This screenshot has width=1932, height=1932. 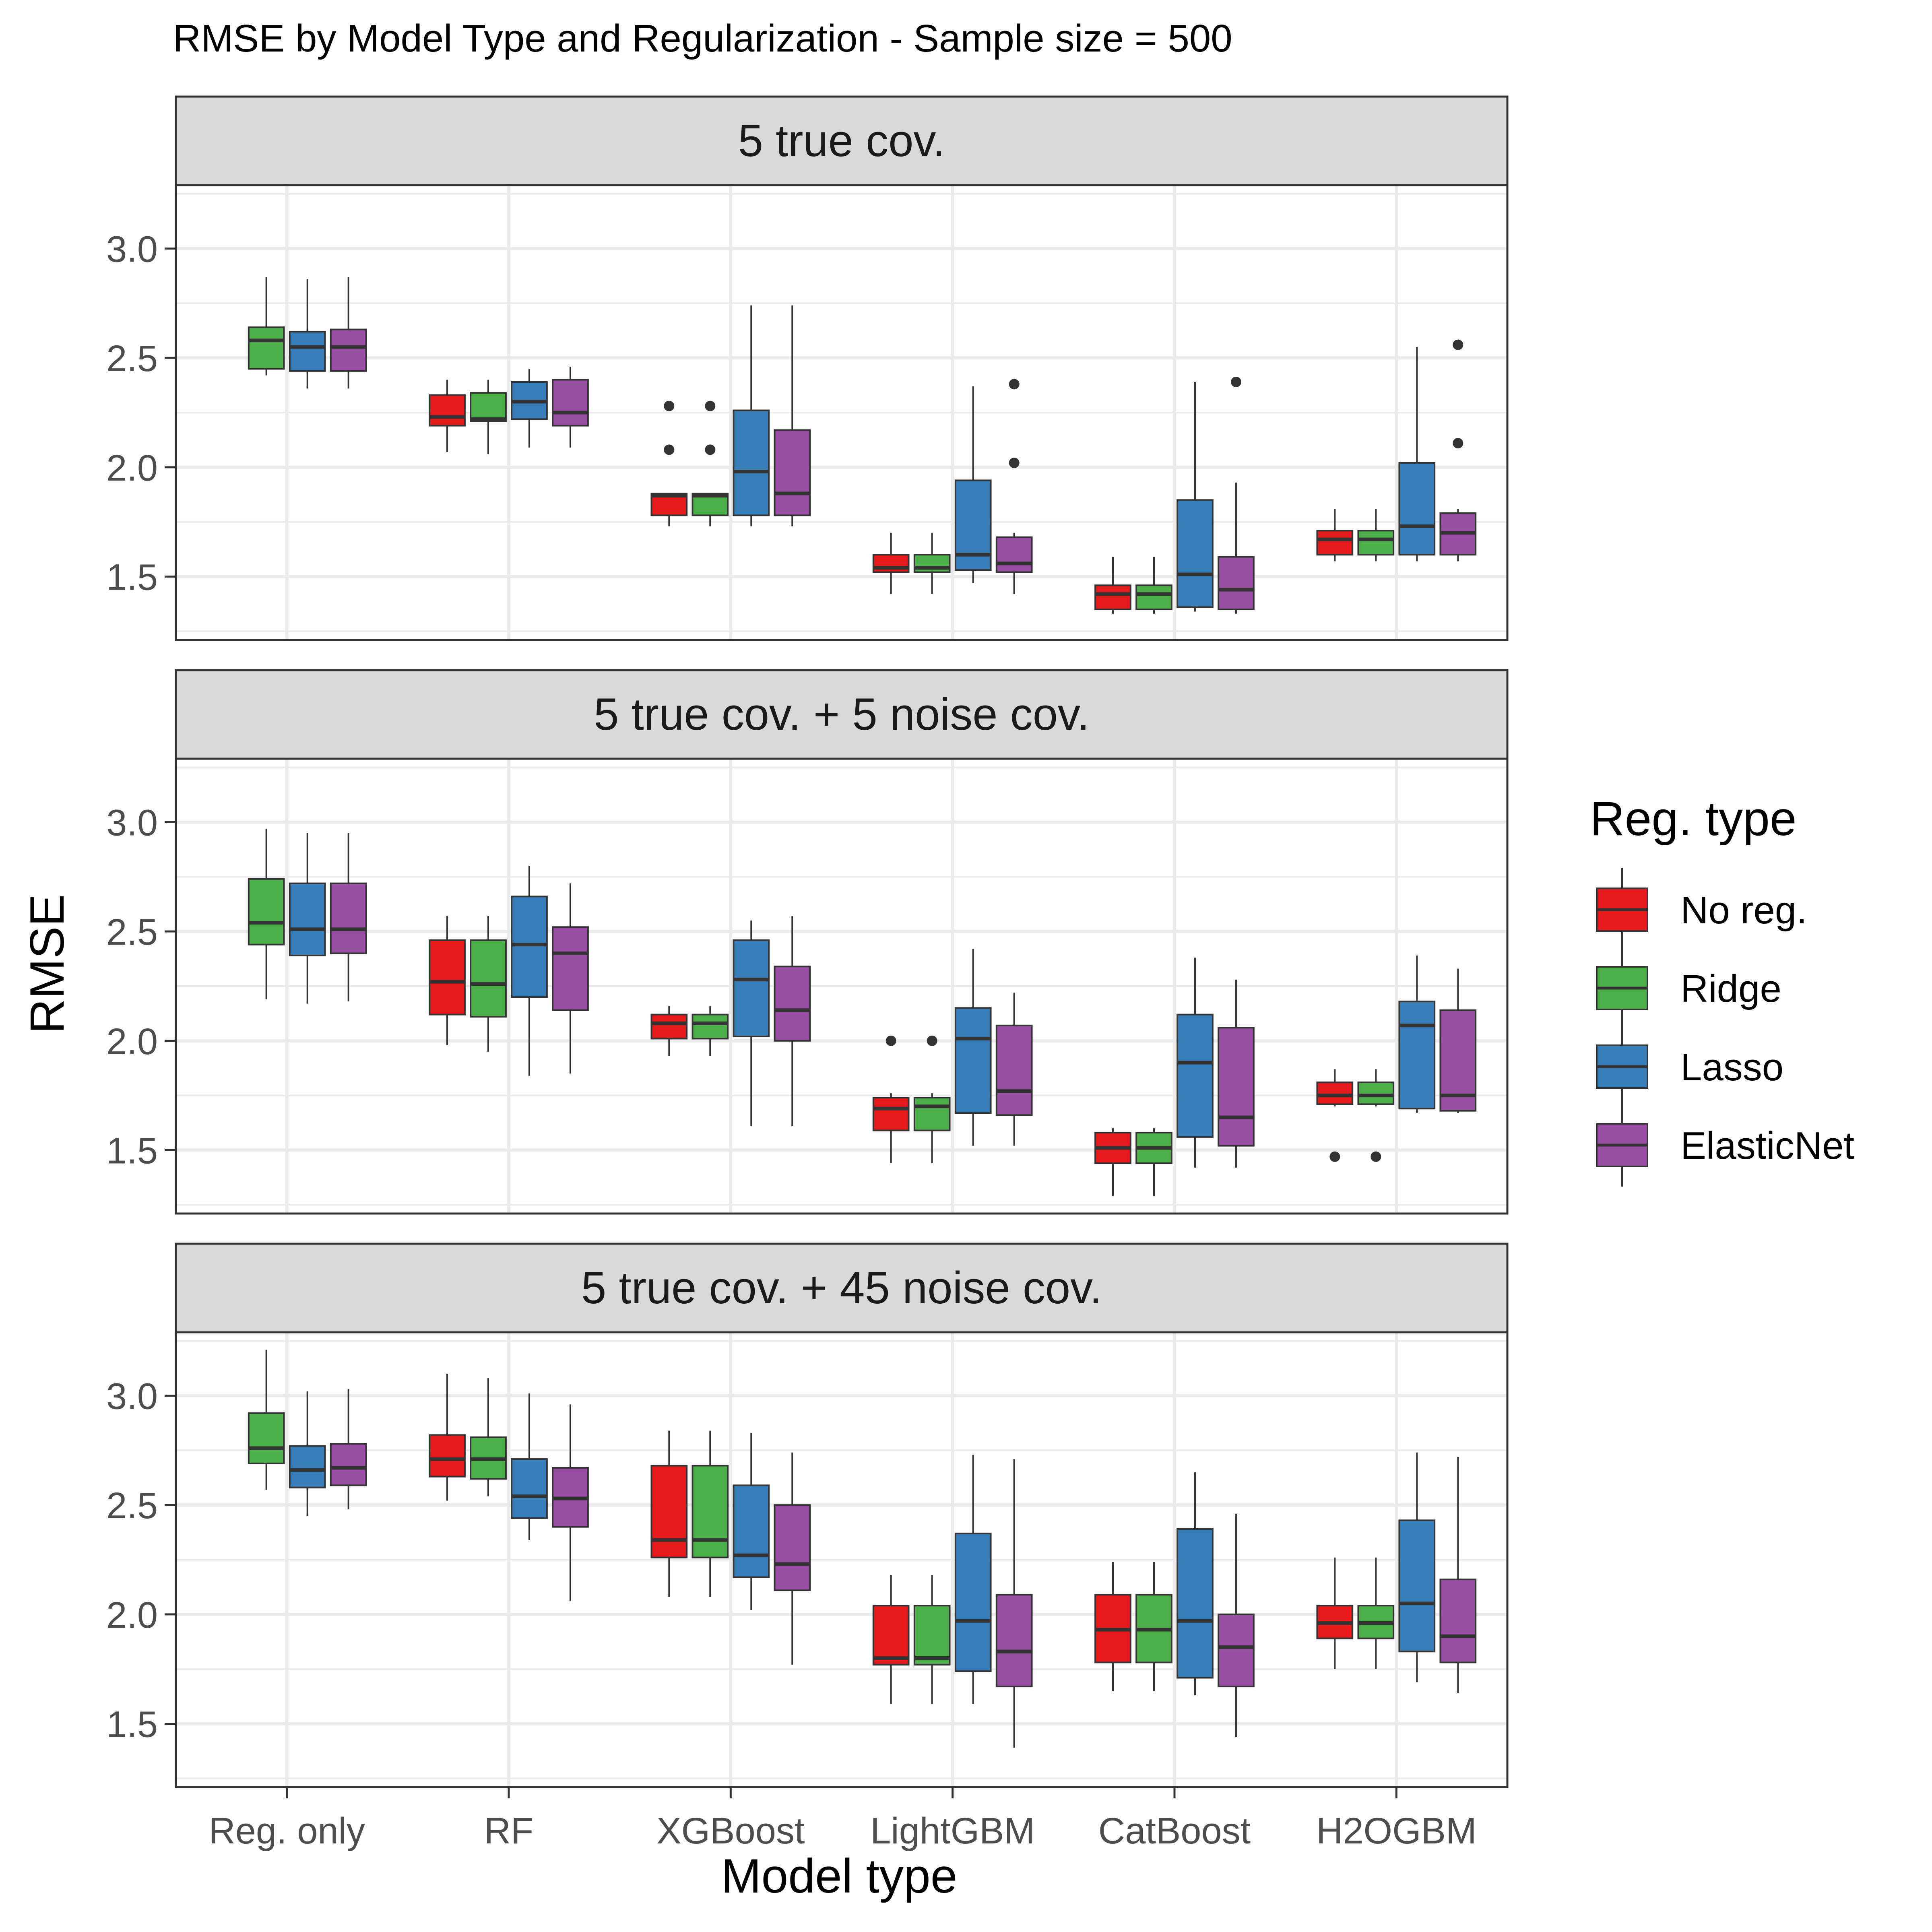 What do you see at coordinates (132, 1396) in the screenshot?
I see `y-tick-label: 3.0` at bounding box center [132, 1396].